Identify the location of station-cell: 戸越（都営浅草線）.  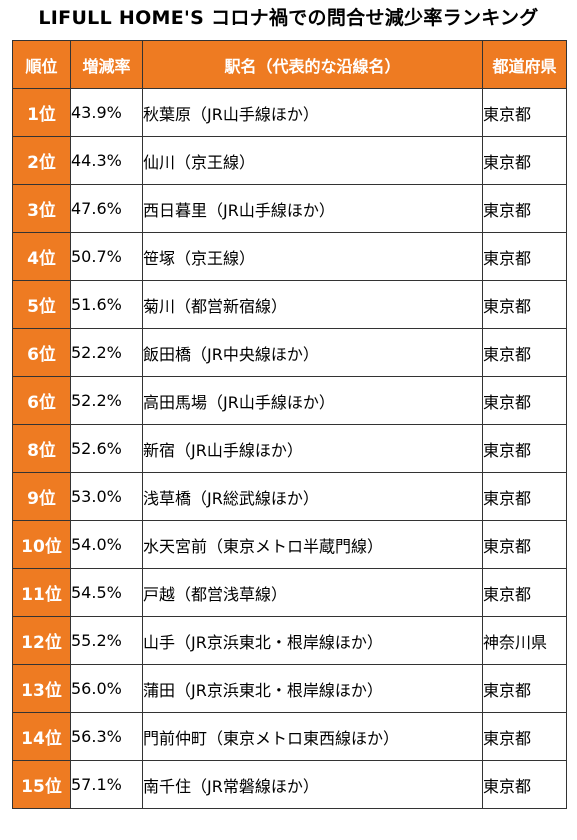
(312, 592).